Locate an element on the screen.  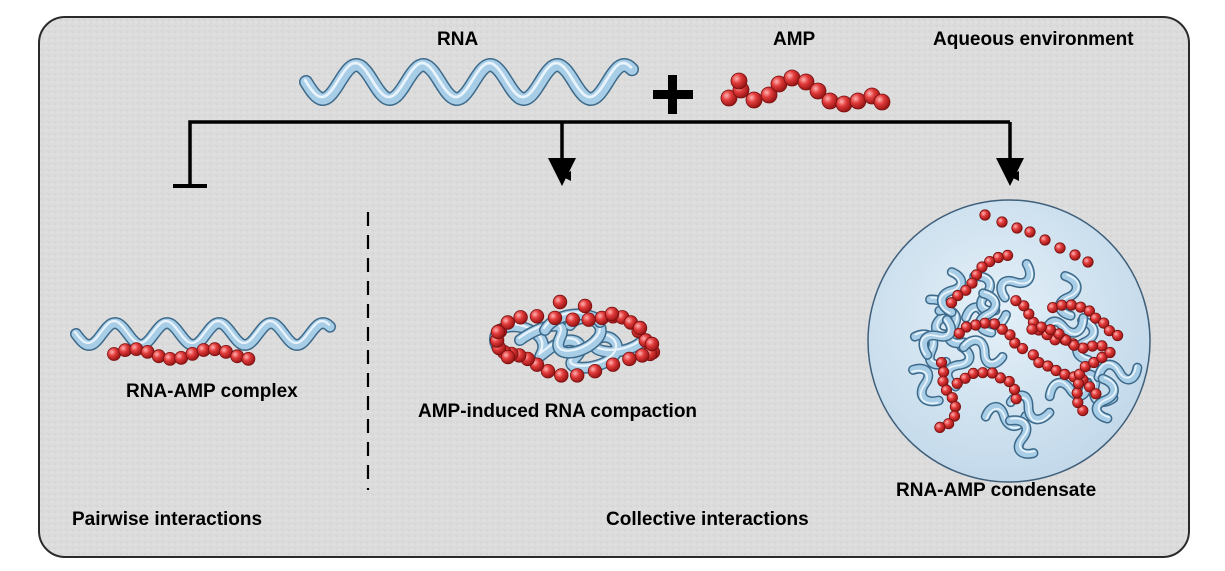
condensate-contents is located at coordinates (1025, 334).